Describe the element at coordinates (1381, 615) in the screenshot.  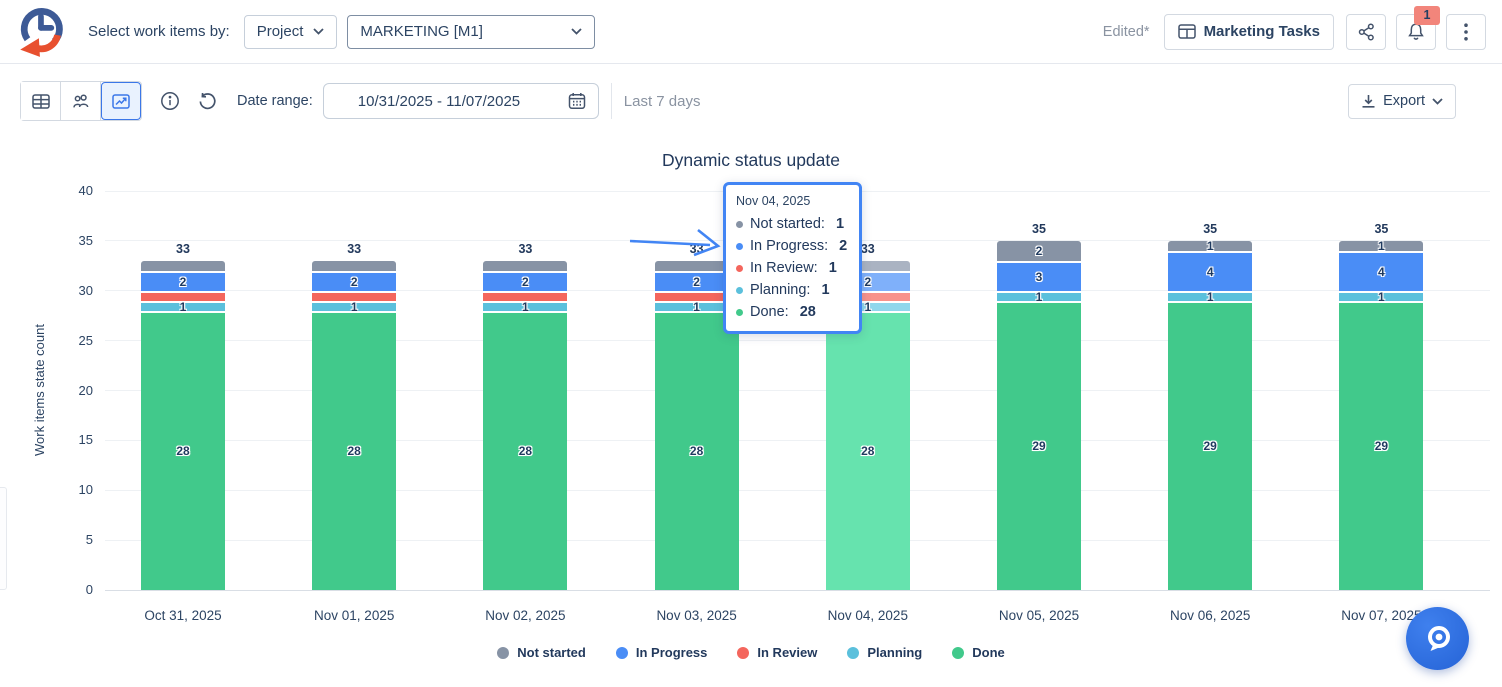
I see `x-axis-label: Nov 07, 2025` at that location.